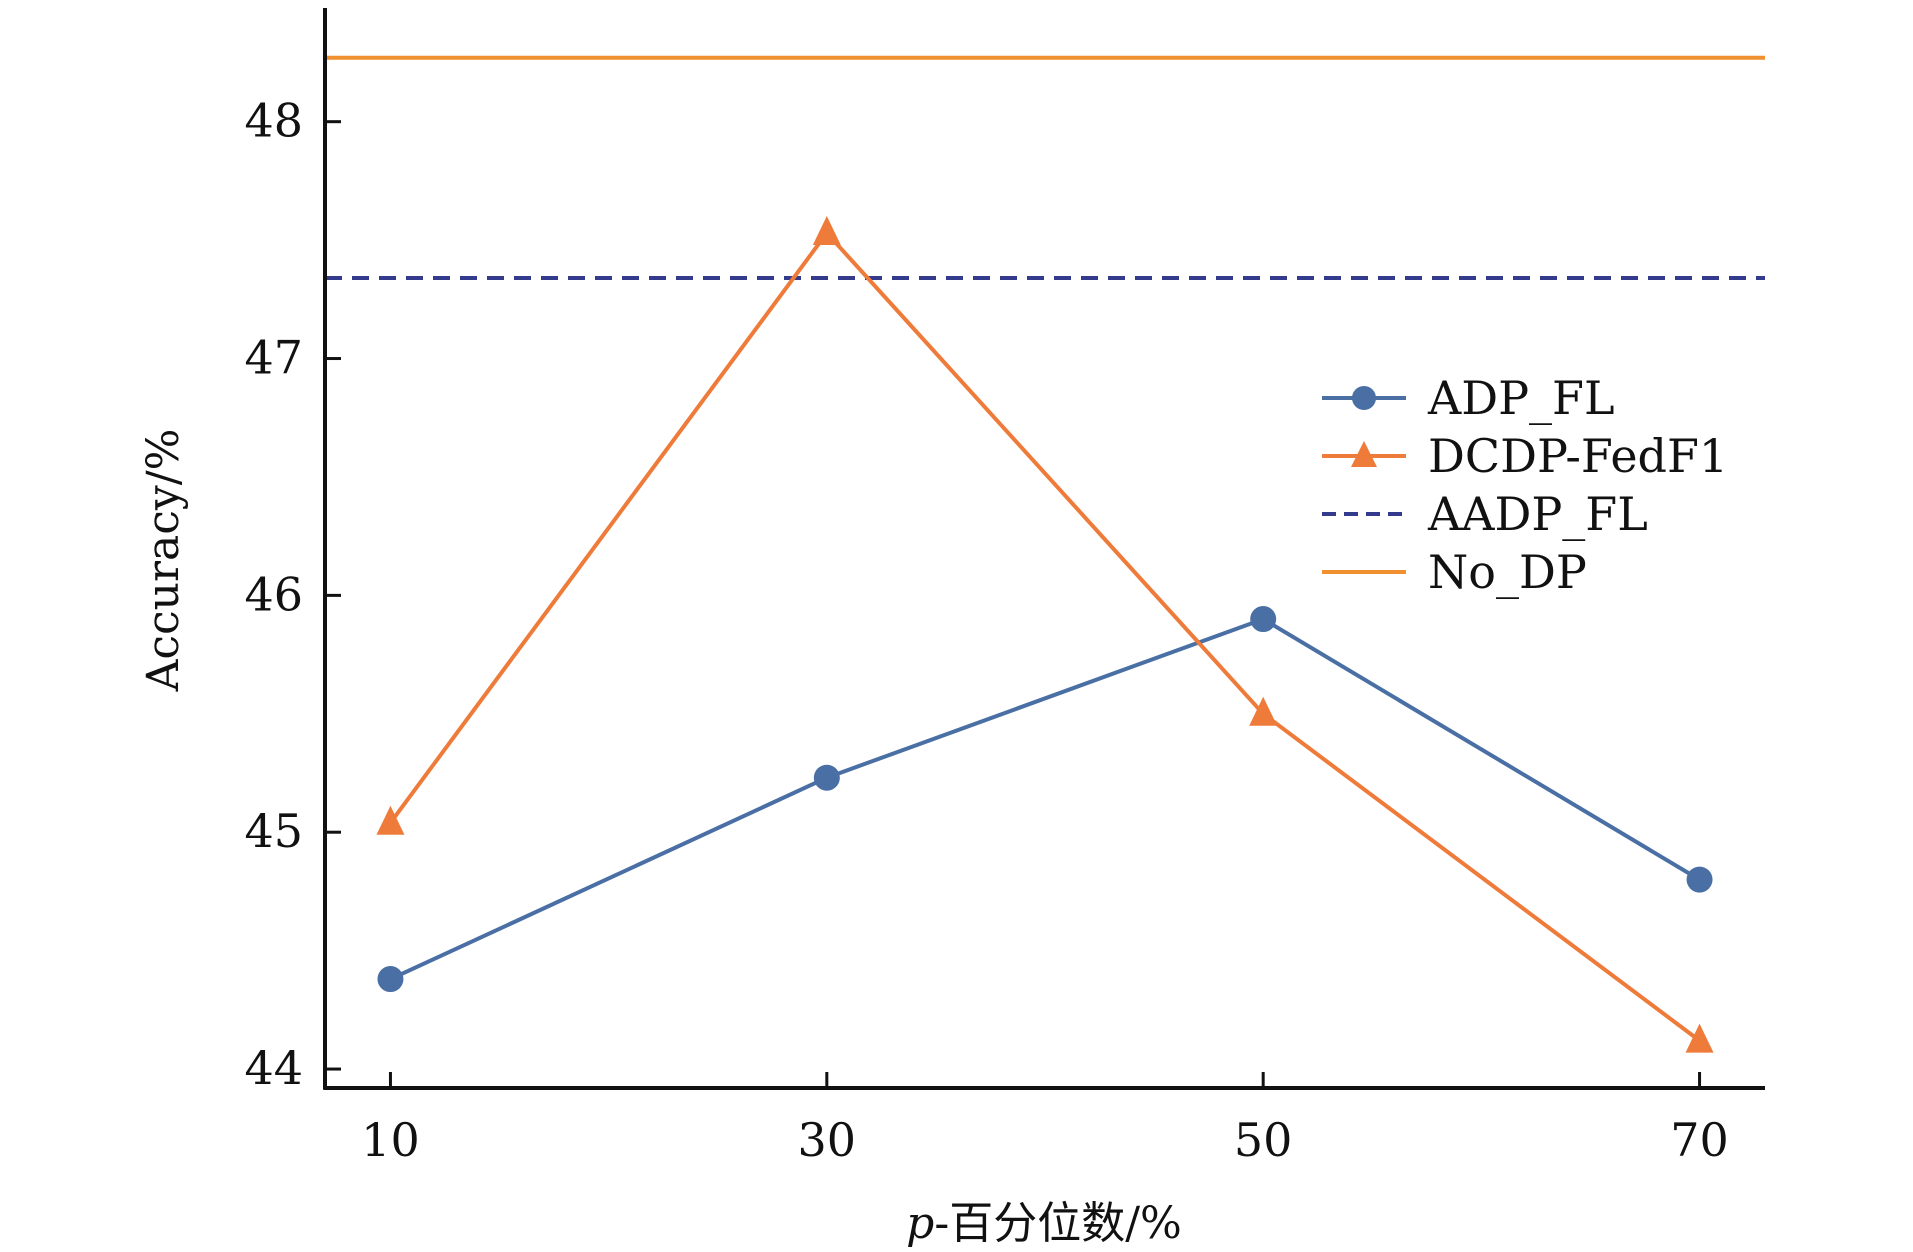  I want to click on legend-marker-adp-fl, so click(1364, 398).